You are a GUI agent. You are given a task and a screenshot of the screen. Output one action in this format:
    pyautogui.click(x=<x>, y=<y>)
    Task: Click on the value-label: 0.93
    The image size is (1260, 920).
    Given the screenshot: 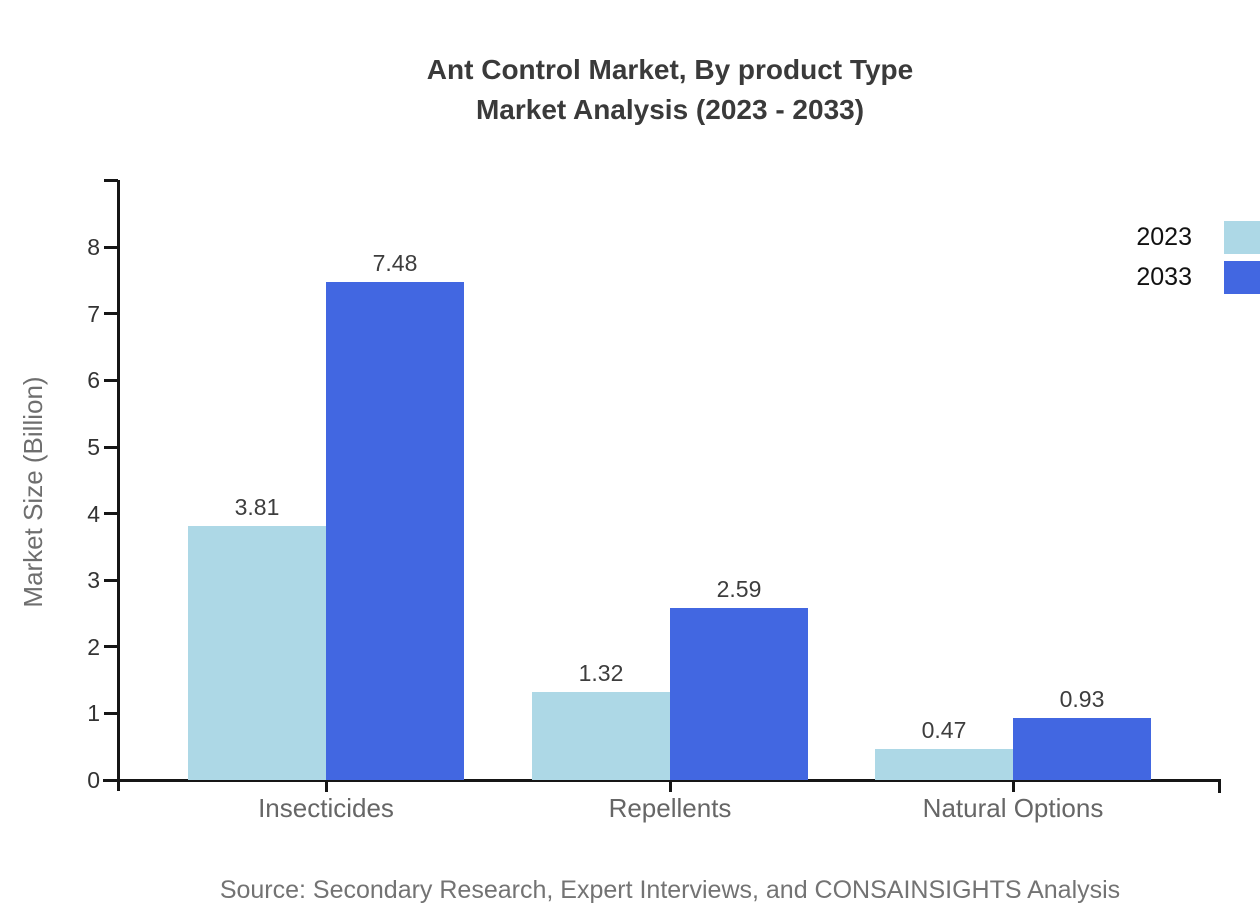 What is the action you would take?
    pyautogui.click(x=1082, y=699)
    